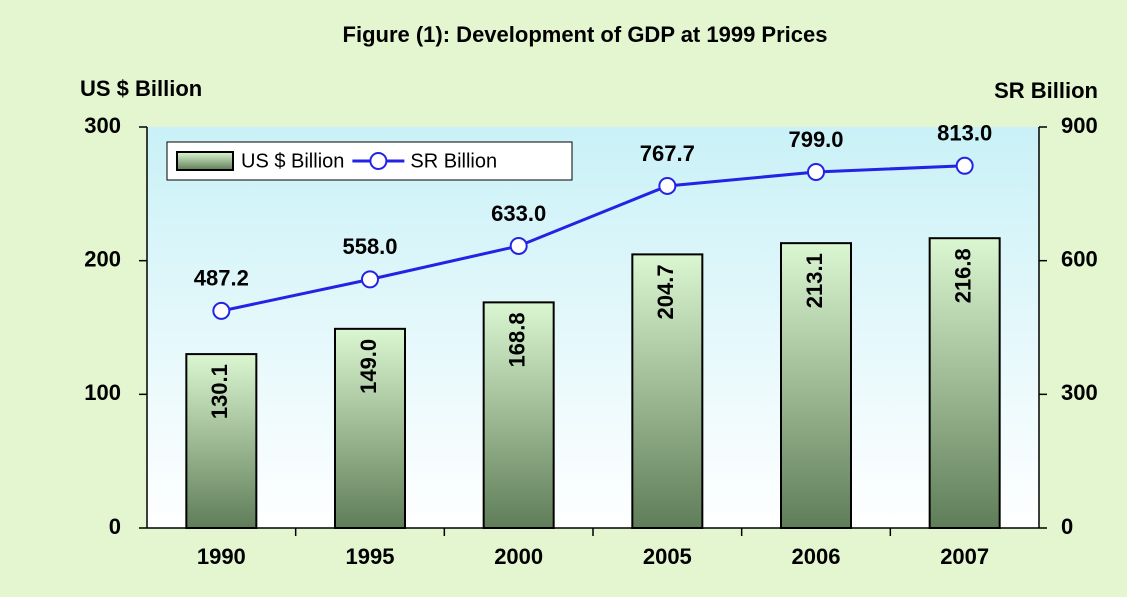 Image resolution: width=1127 pixels, height=597 pixels. What do you see at coordinates (1079, 125) in the screenshot?
I see `y2-tick-label: 900` at bounding box center [1079, 125].